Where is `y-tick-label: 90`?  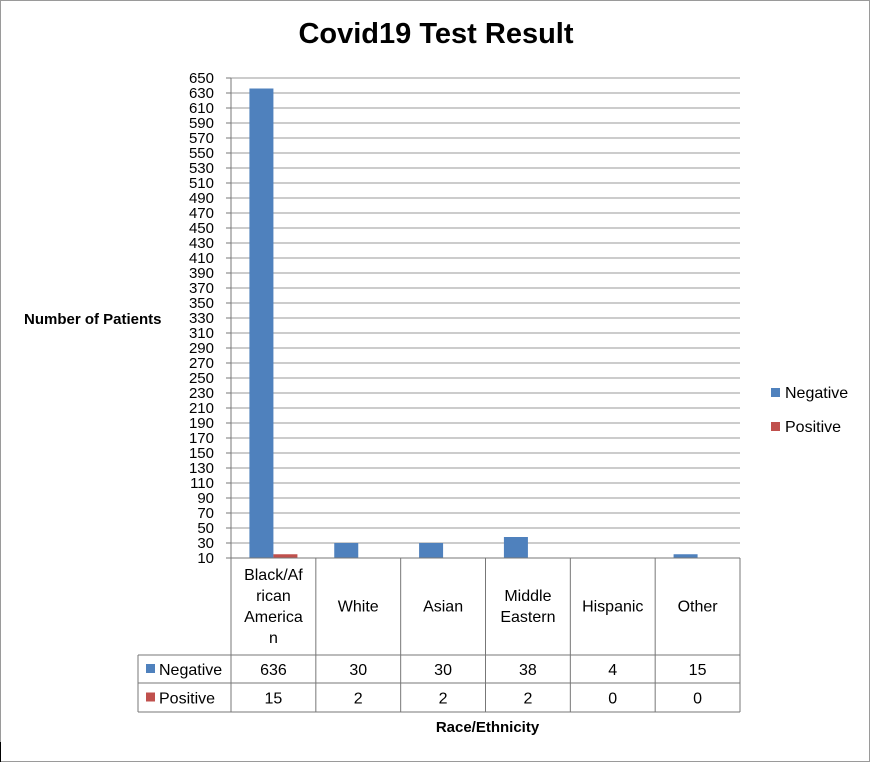
y-tick-label: 90 is located at coordinates (205, 498).